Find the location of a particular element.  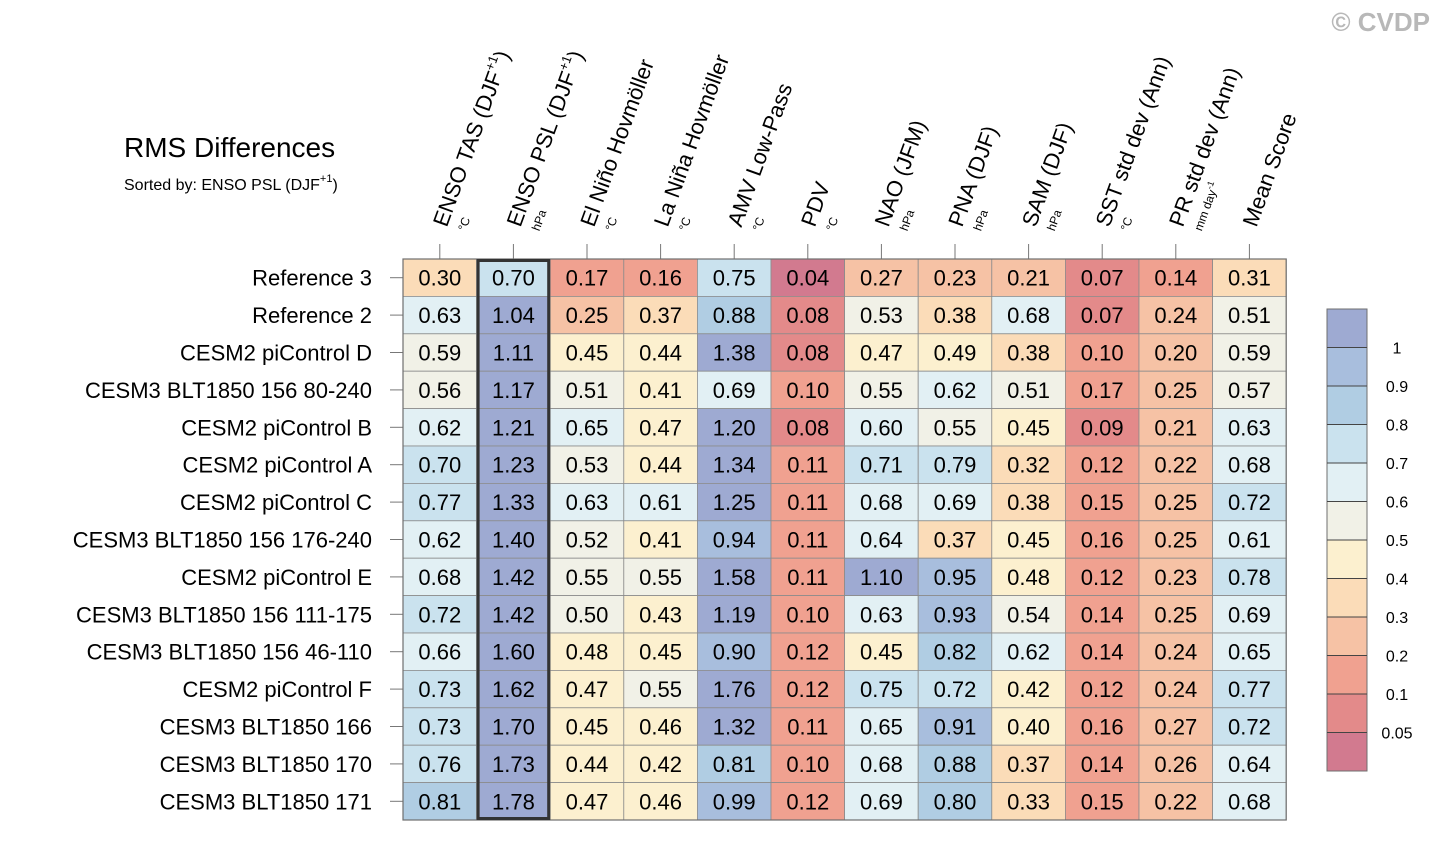

colorbar-label: 1 is located at coordinates (1397, 349).